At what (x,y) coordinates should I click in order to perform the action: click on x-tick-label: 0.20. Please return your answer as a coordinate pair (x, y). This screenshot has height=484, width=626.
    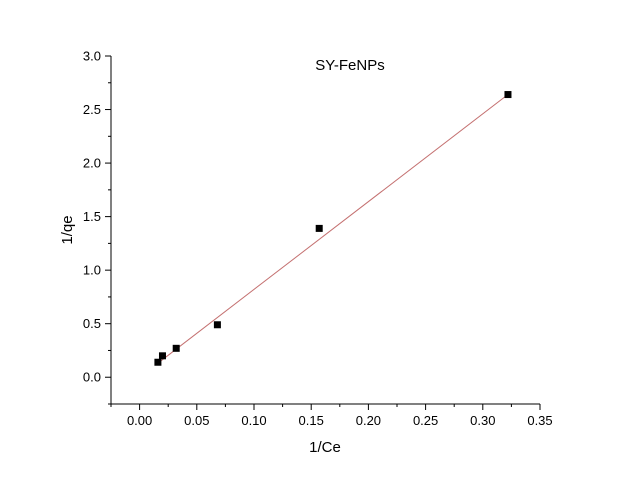
    Looking at the image, I should click on (368, 420).